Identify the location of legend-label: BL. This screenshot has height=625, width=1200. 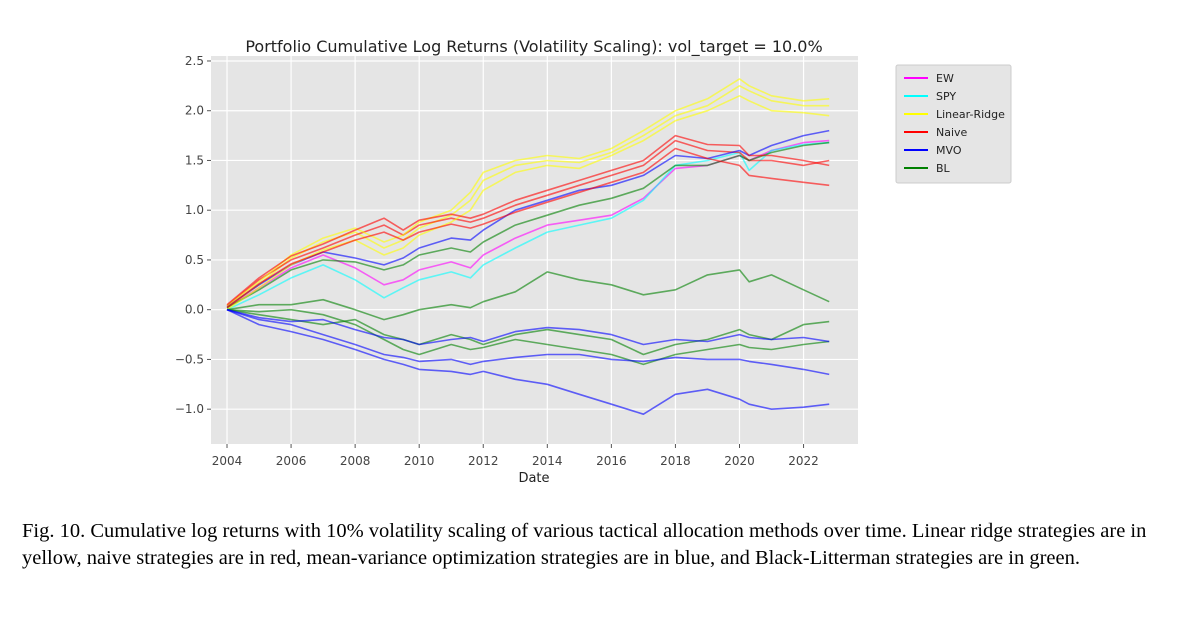
(943, 168).